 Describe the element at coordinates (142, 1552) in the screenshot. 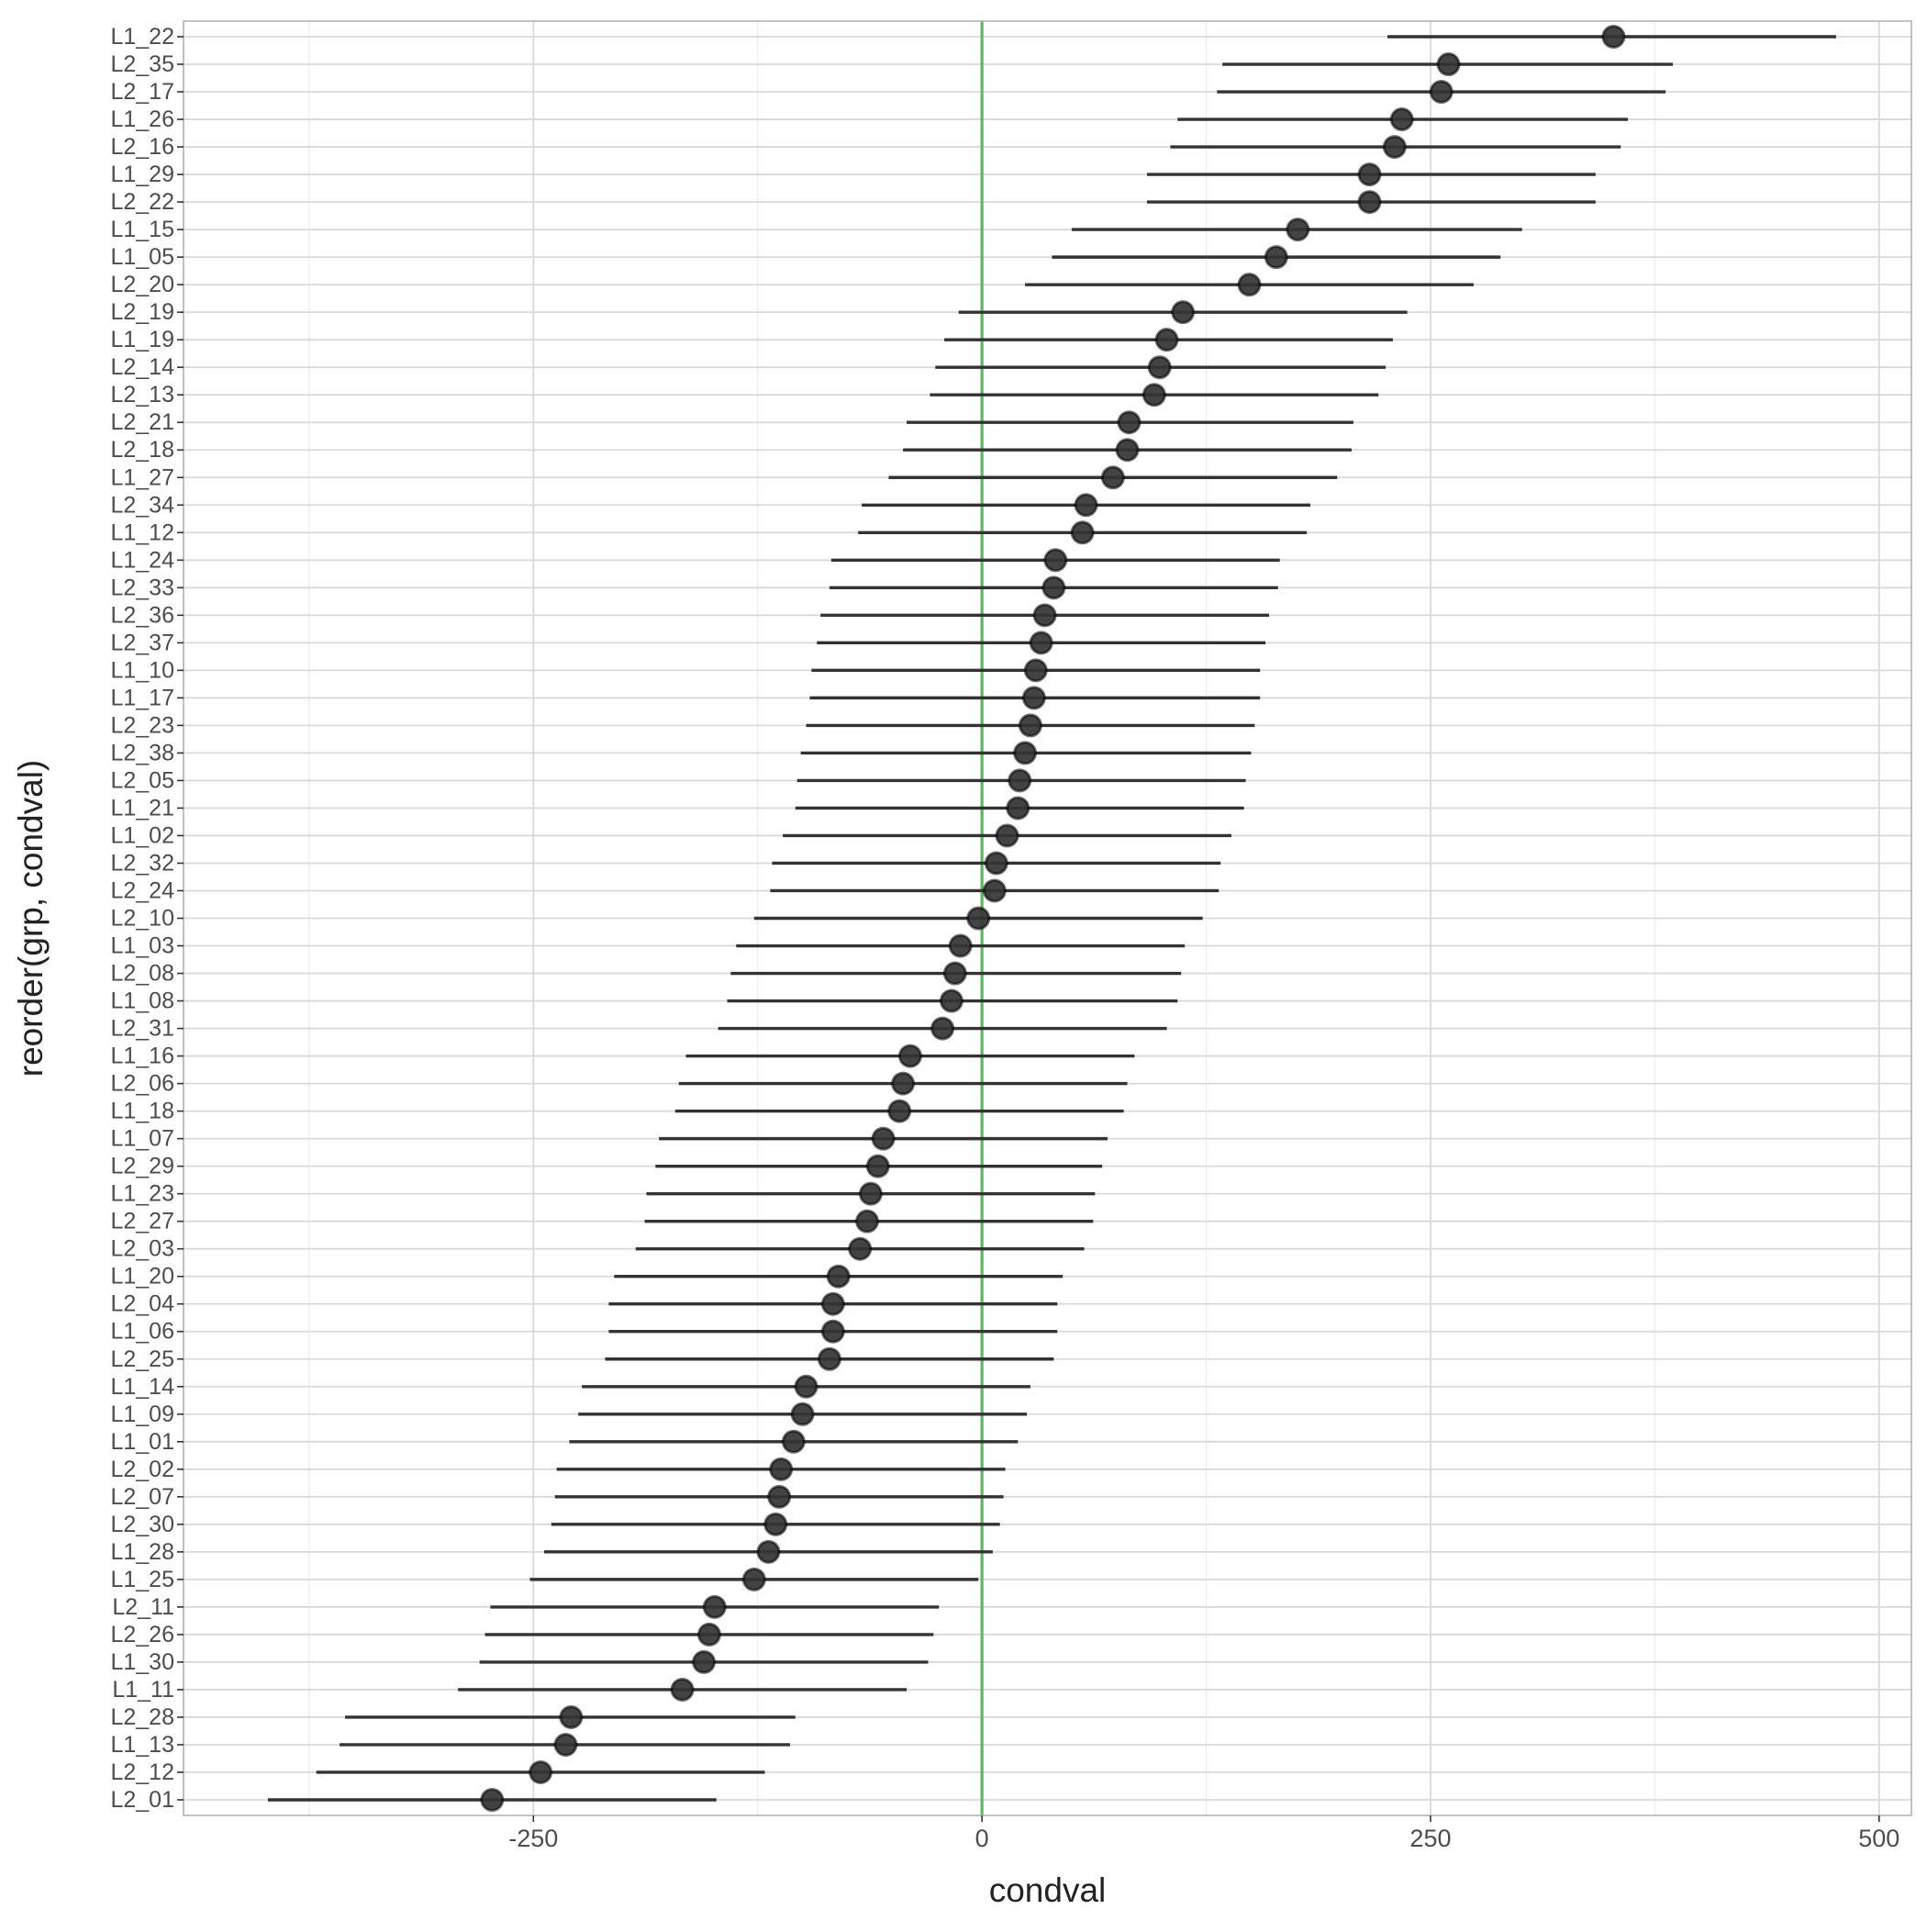

I see `y-tick-label-L1_28: L1_28` at that location.